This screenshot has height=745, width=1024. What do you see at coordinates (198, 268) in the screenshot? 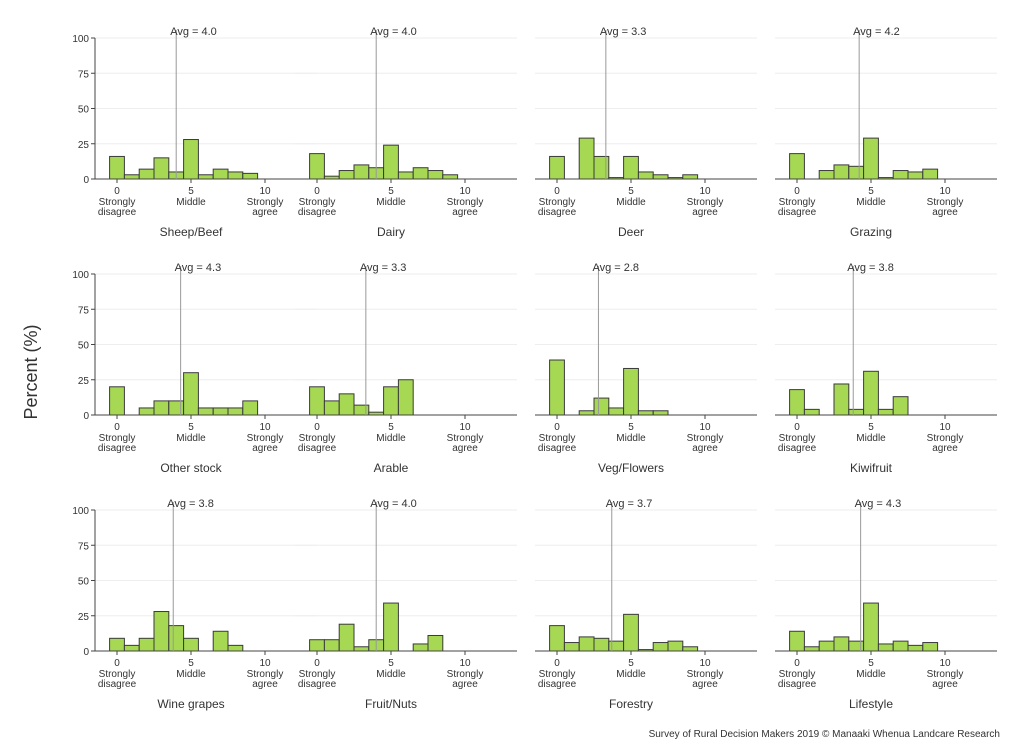
I see `avg-label: Avg = 4.3` at bounding box center [198, 268].